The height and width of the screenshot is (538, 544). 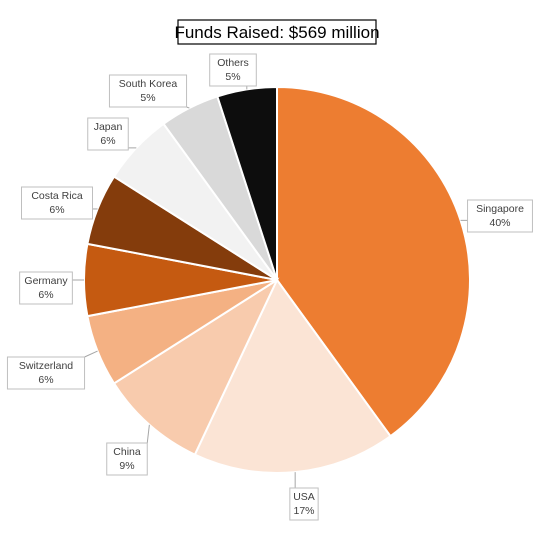 I want to click on chart-title: Funds Raised: $569 million, so click(x=277, y=32).